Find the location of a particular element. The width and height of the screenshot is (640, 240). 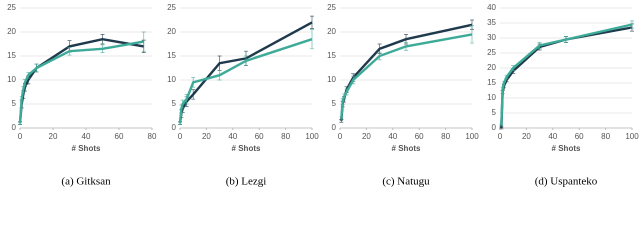

caption: (c) Natugu is located at coordinates (406, 182).